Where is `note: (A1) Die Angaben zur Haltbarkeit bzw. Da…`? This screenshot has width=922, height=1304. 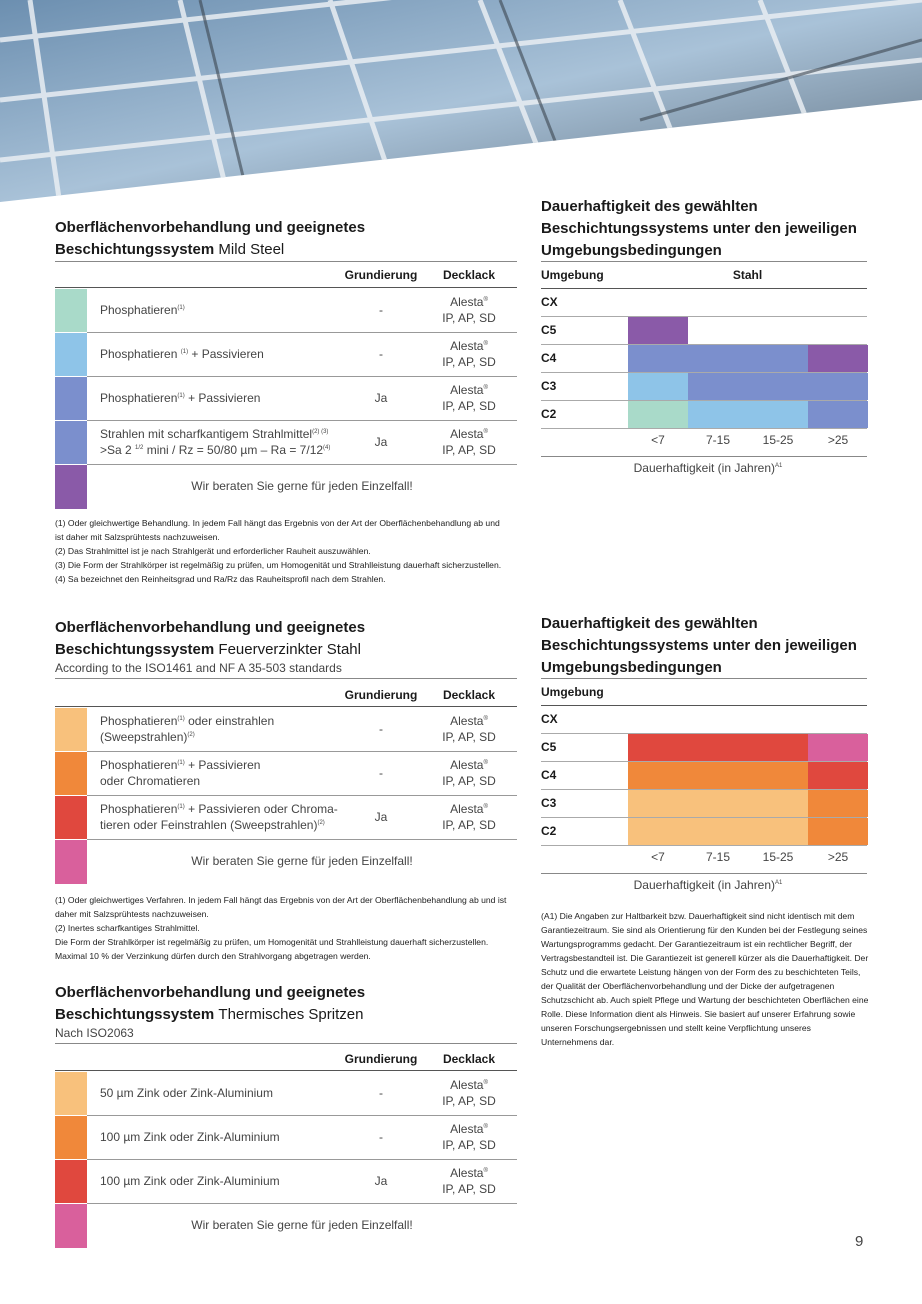 note: (A1) Die Angaben zur Haltbarkeit bzw. Da… is located at coordinates (705, 979).